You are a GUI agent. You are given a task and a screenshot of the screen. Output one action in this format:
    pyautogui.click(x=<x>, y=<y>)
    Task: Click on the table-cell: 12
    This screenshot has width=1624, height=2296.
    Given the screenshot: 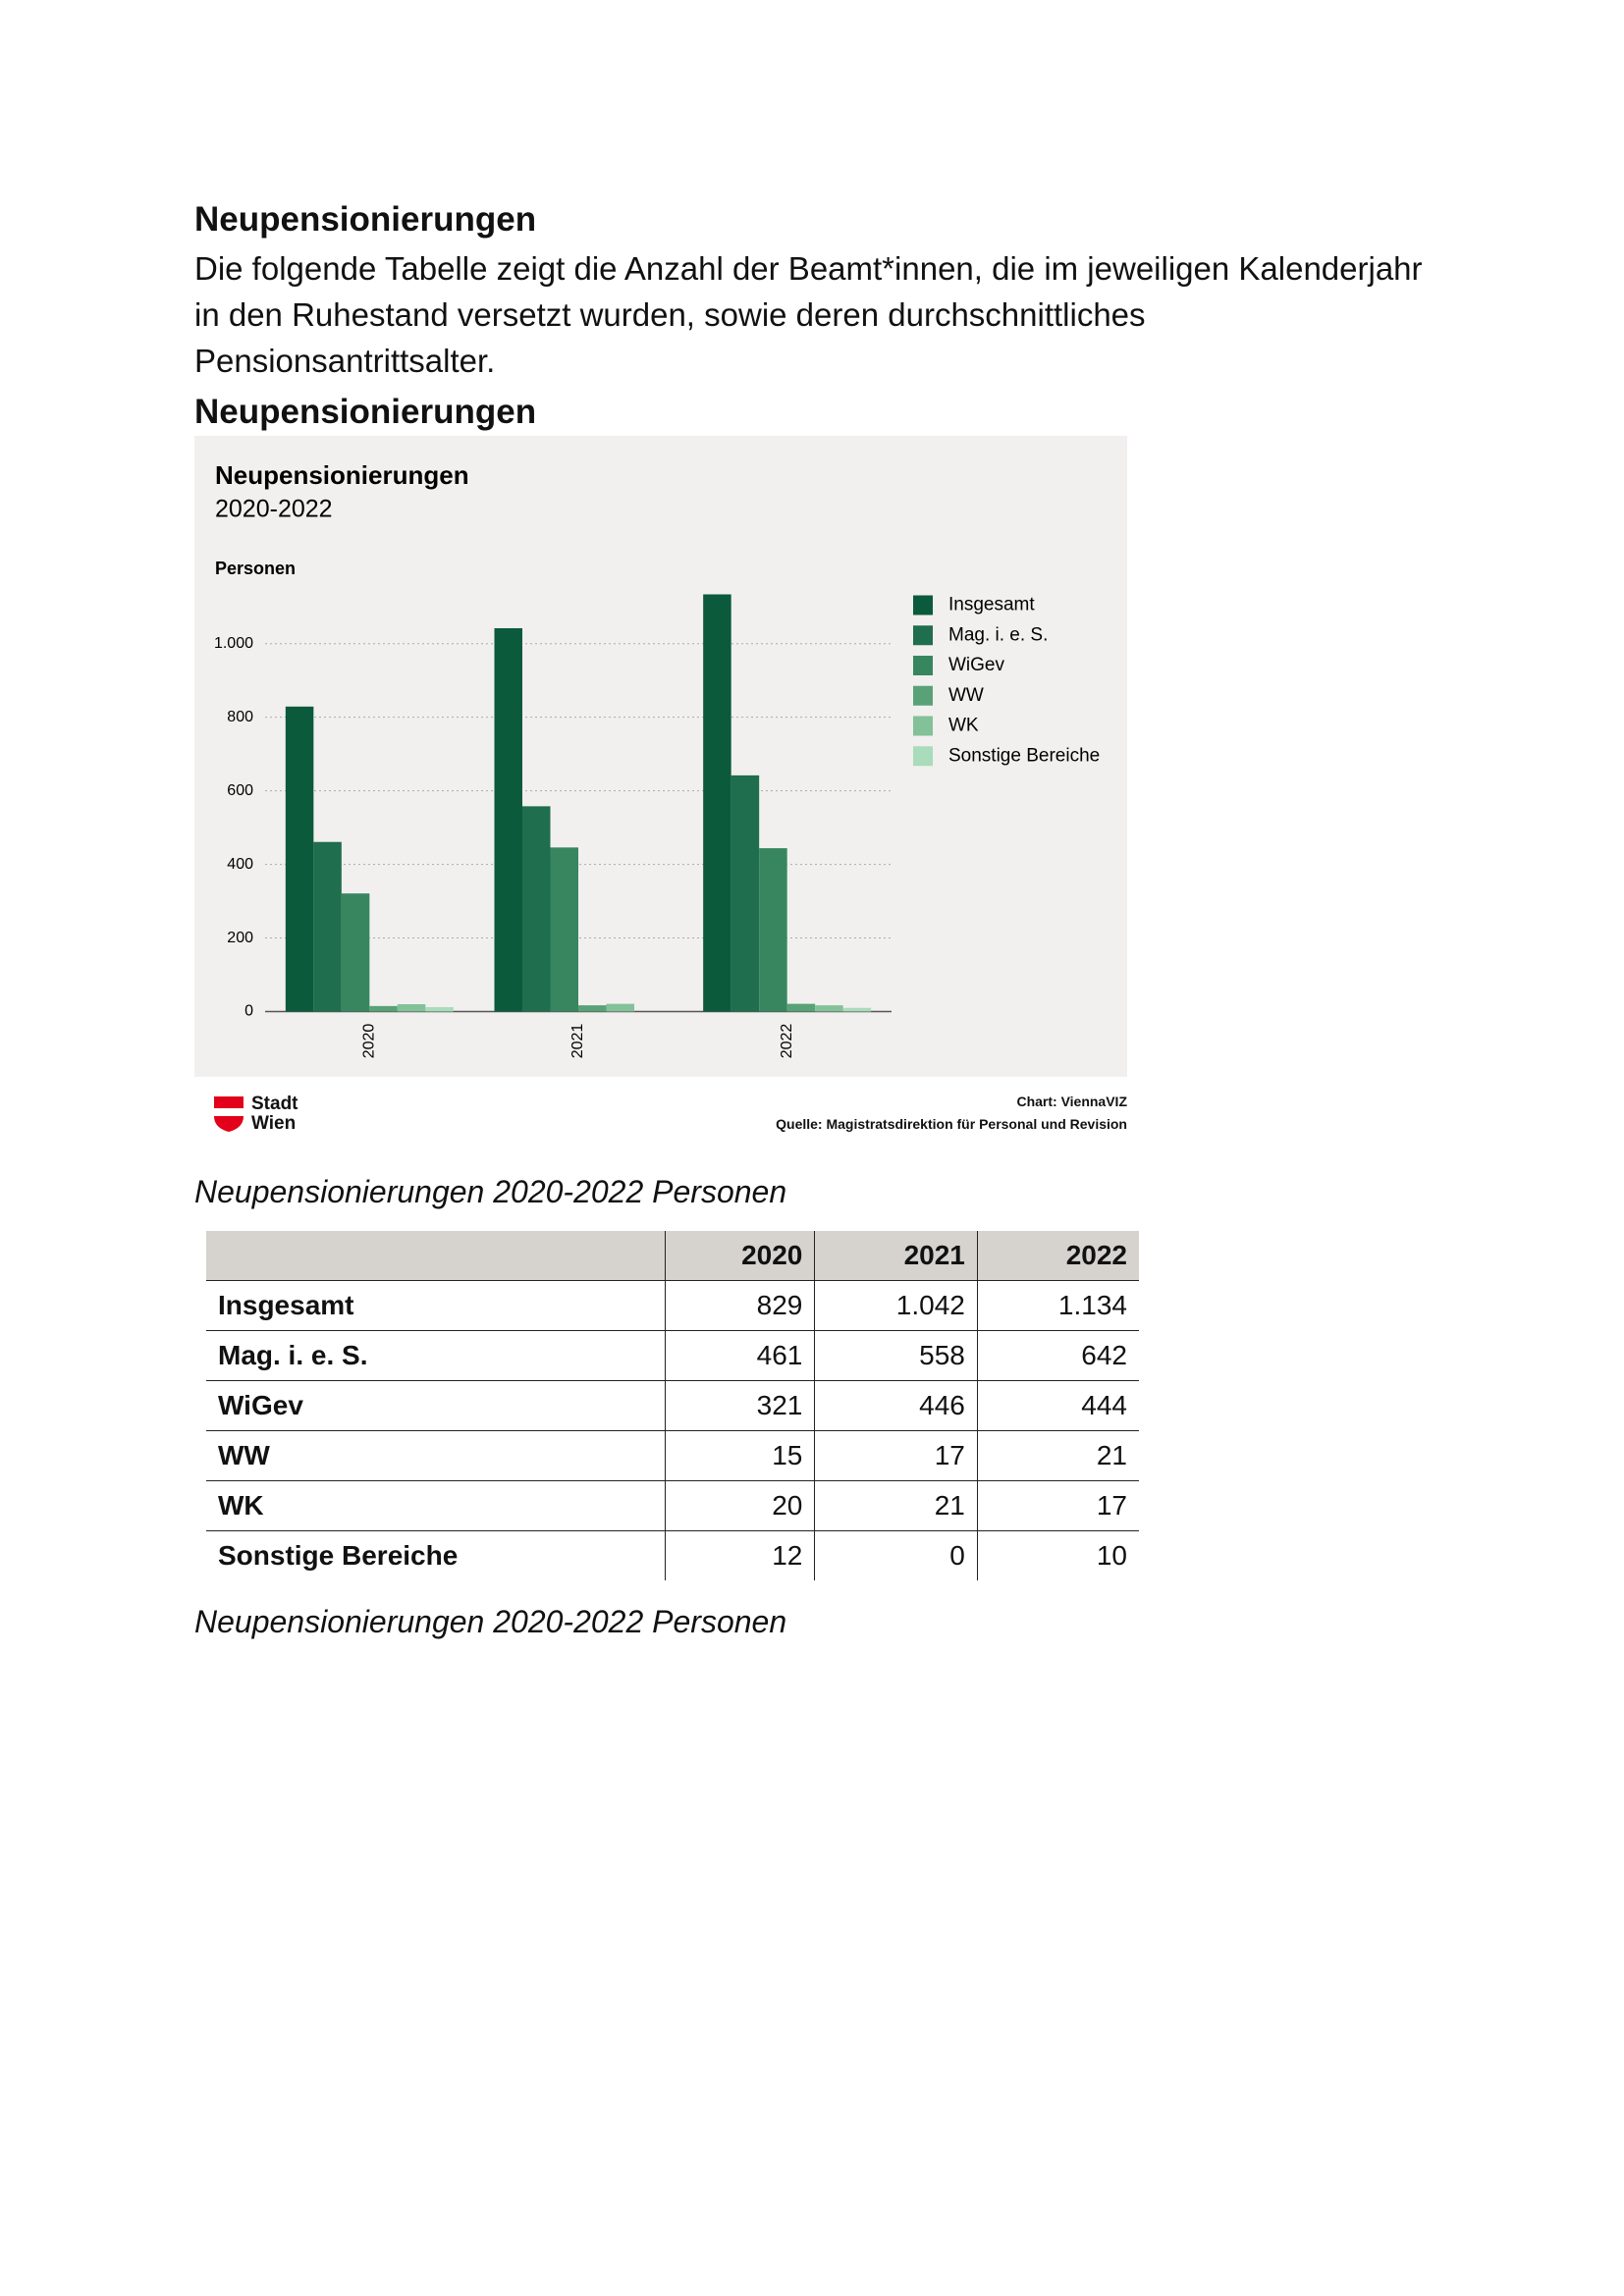 What is the action you would take?
    pyautogui.click(x=740, y=1555)
    